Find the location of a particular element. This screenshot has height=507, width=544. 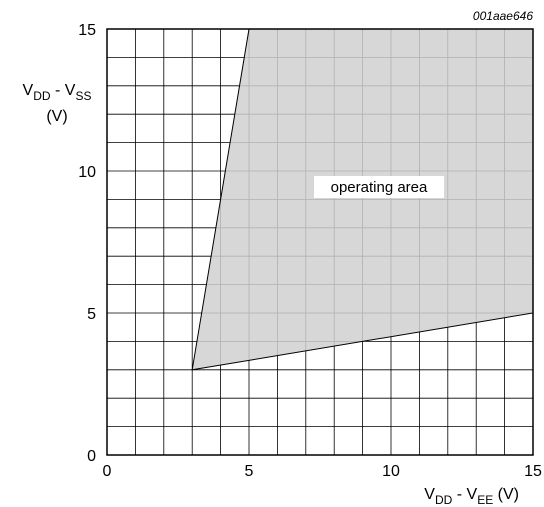

operating-area-label: operating area is located at coordinates (379, 187).